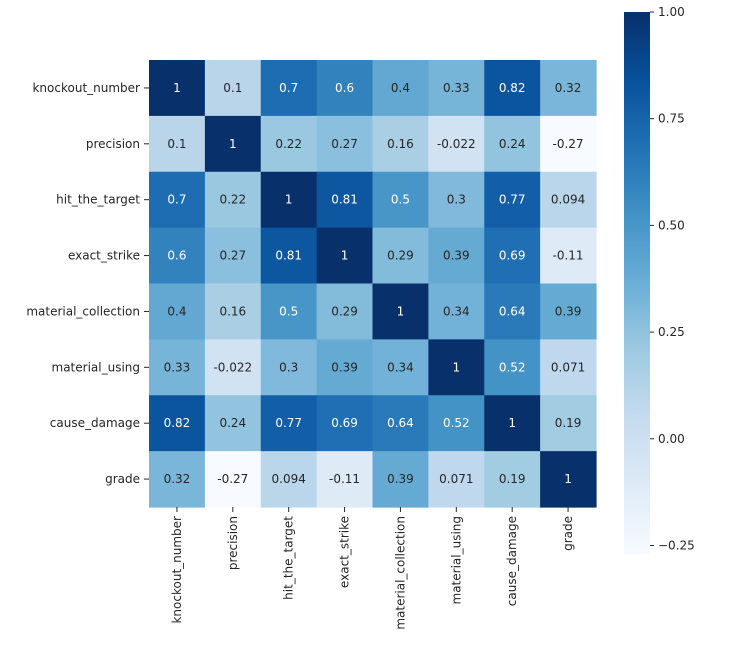 Image resolution: width=733 pixels, height=648 pixels. I want to click on column-label: knockout_number, so click(177, 570).